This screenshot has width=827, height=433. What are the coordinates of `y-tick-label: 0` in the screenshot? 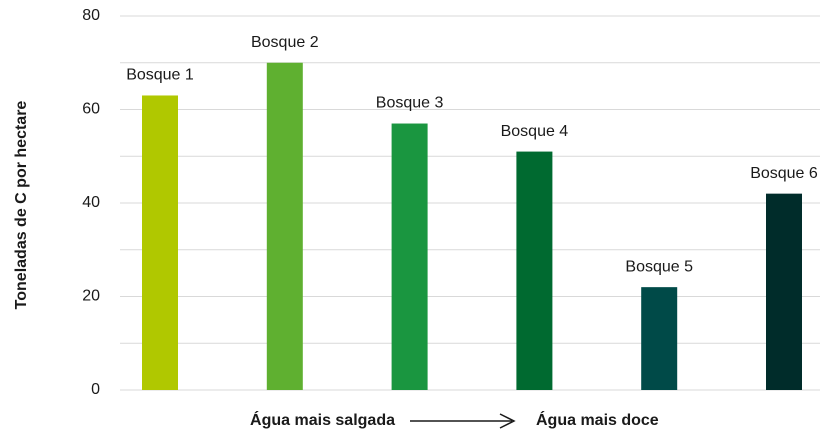 It's located at (95, 389).